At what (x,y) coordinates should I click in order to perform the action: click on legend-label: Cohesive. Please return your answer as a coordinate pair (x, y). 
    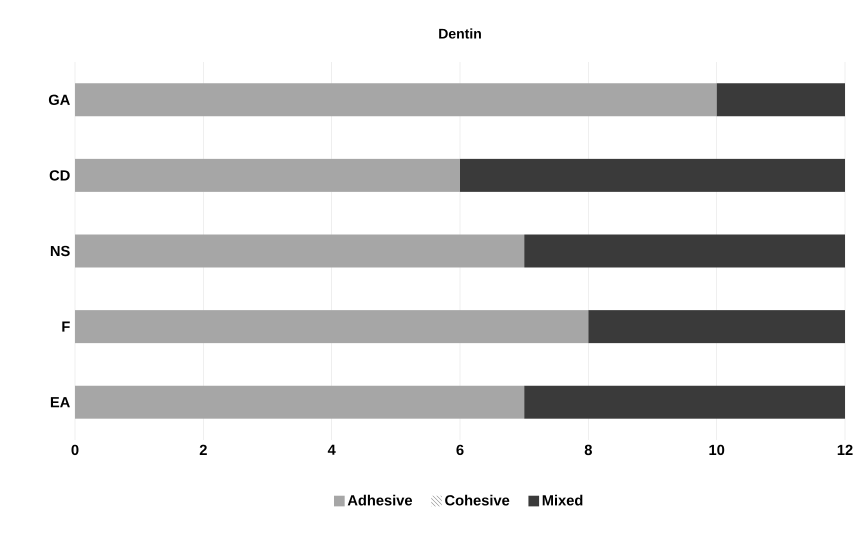
    Looking at the image, I should click on (477, 500).